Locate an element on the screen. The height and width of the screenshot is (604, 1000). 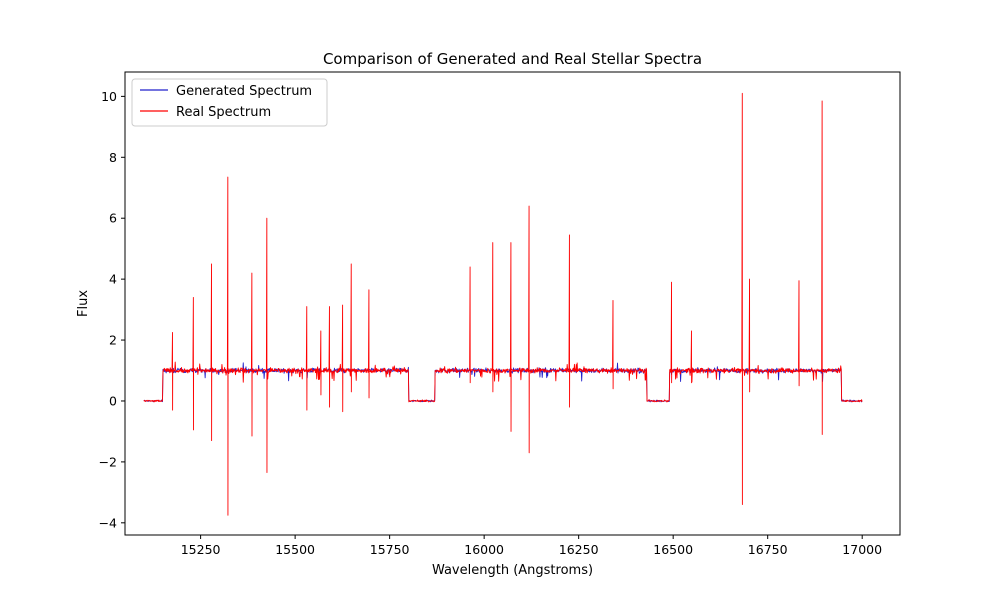
x-tick-label: 17000 is located at coordinates (862, 549).